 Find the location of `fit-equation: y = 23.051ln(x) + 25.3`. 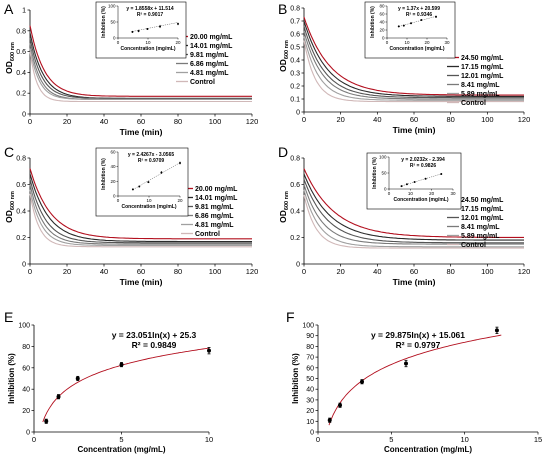

fit-equation: y = 23.051ln(x) + 25.3 is located at coordinates (154, 335).